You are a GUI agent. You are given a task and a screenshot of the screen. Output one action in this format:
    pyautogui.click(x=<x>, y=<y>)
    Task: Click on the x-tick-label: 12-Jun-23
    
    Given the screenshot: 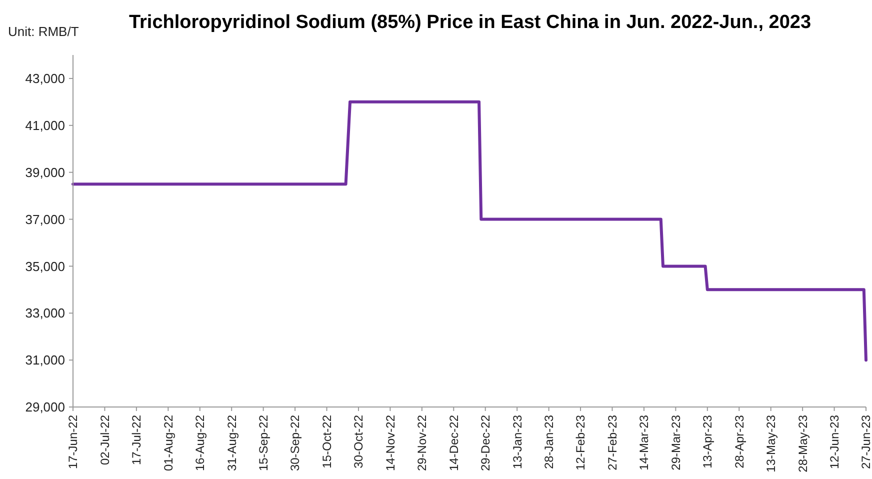 What is the action you would take?
    pyautogui.click(x=834, y=442)
    